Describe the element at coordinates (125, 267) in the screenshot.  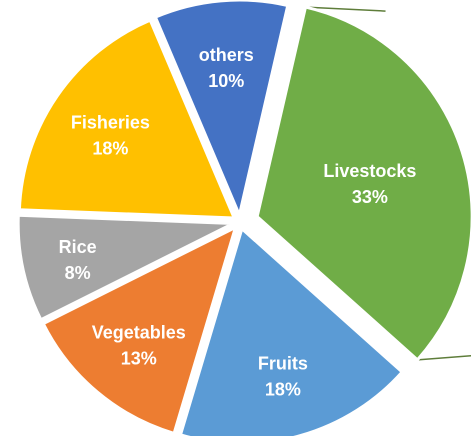
I see `pie-slice-rice` at that location.